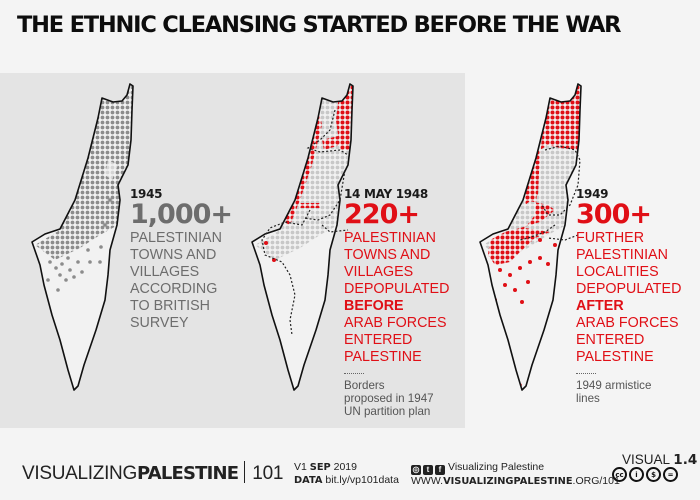  What do you see at coordinates (530, 237) in the screenshot?
I see `map-1949` at bounding box center [530, 237].